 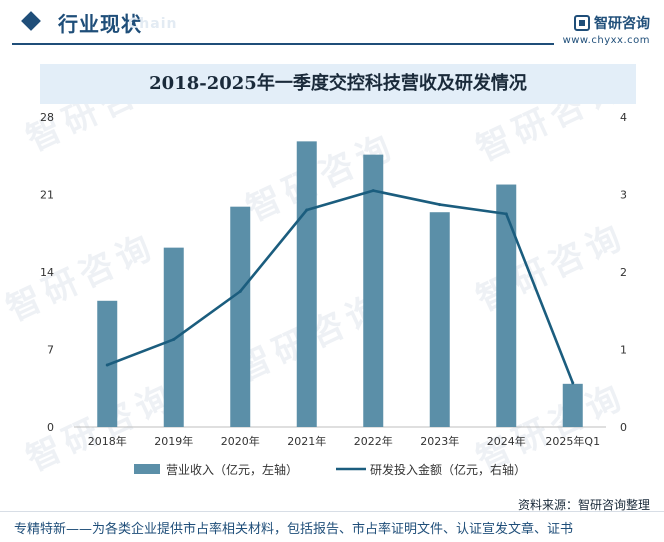 What do you see at coordinates (582, 22) in the screenshot?
I see `brand-logo-icon` at bounding box center [582, 22].